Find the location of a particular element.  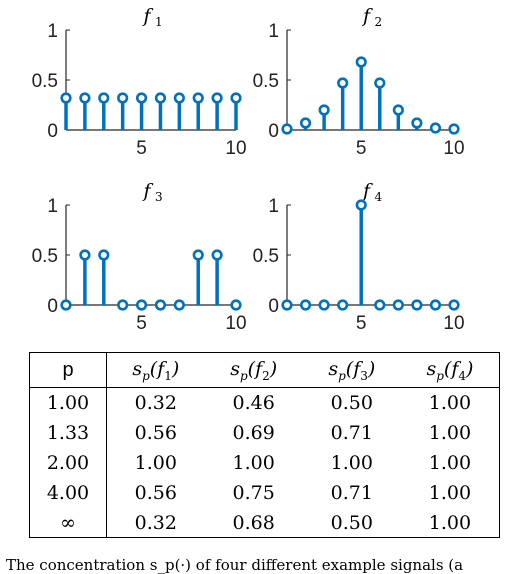

panel-title-subscript: 4 is located at coordinates (379, 197).